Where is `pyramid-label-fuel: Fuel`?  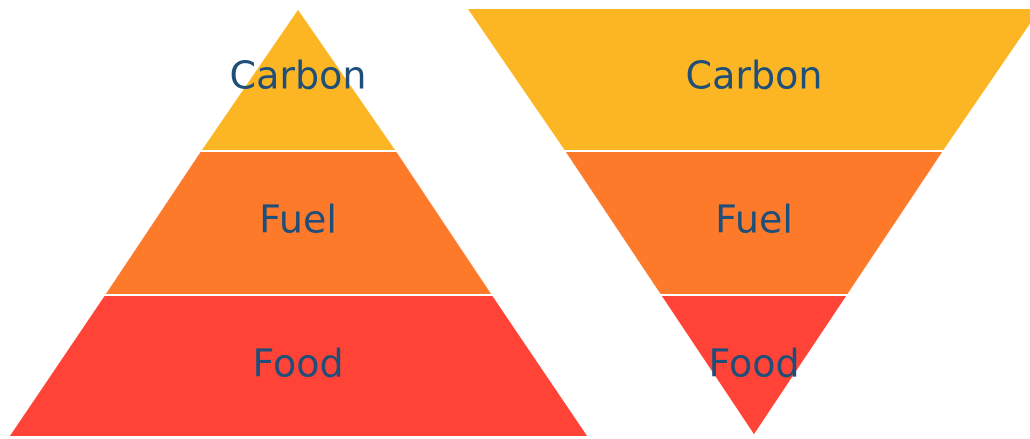 pyramid-label-fuel: Fuel is located at coordinates (298, 220).